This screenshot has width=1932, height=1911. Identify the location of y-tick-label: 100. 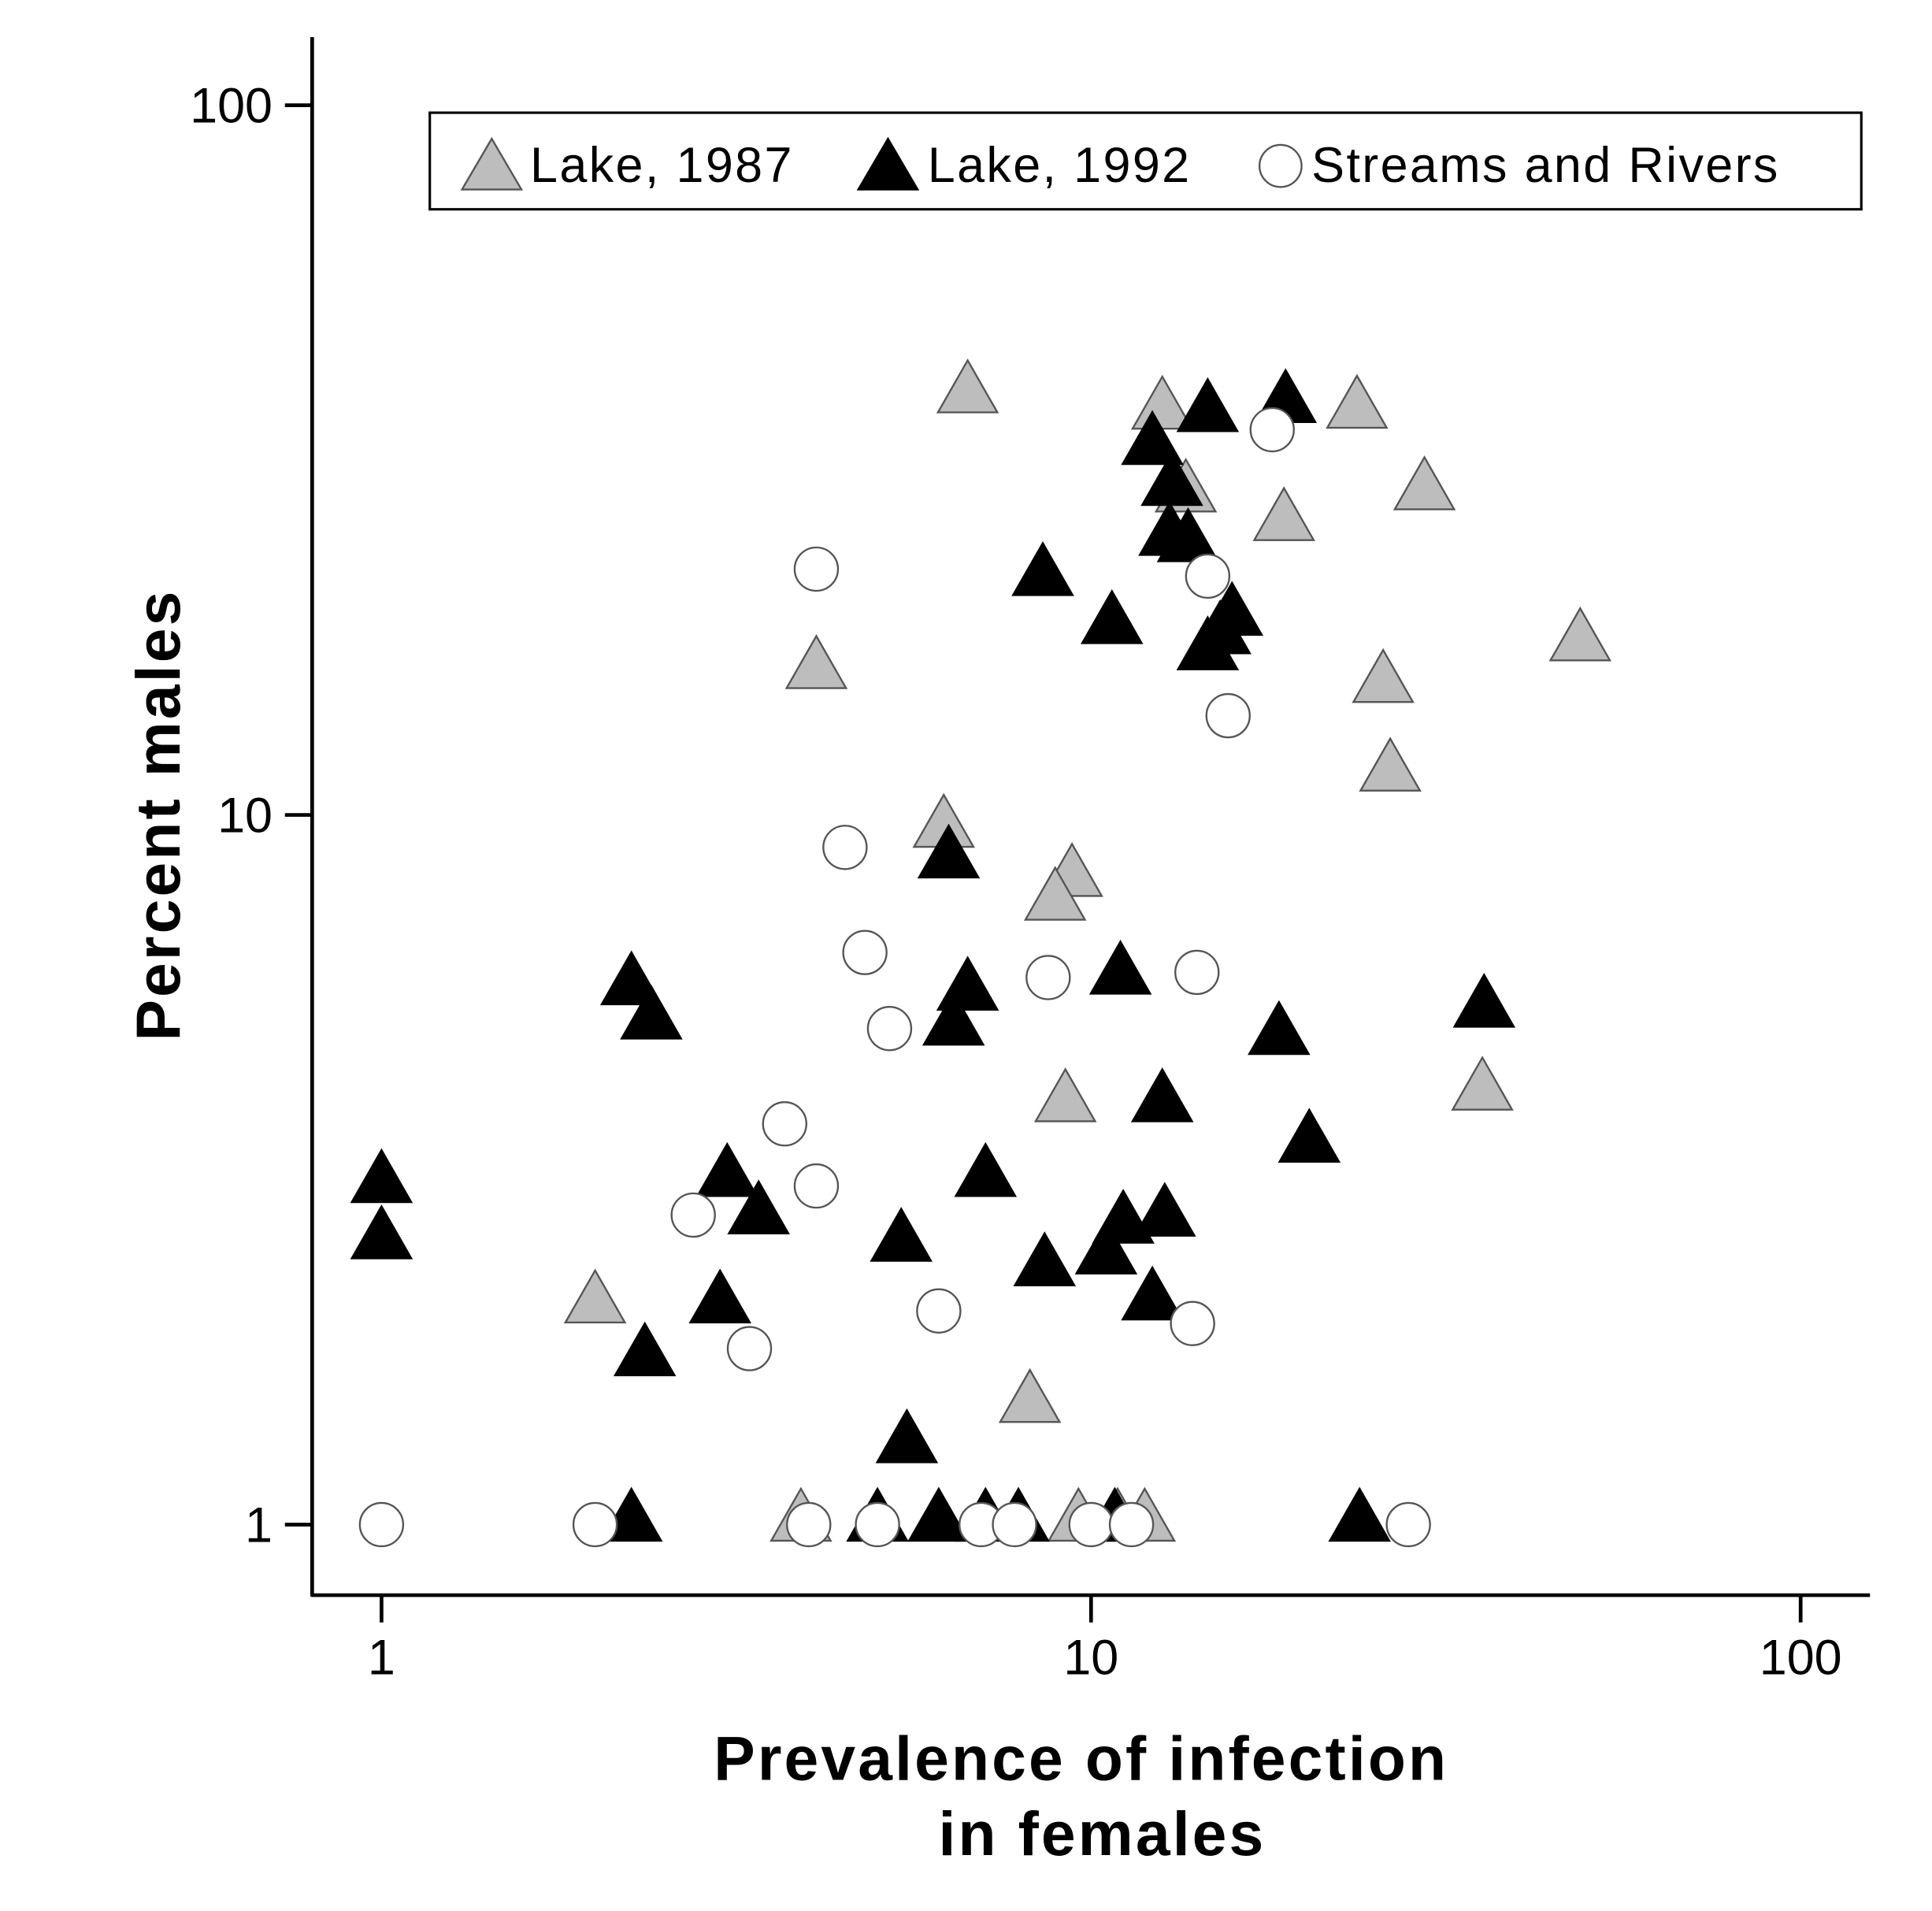
(232, 107).